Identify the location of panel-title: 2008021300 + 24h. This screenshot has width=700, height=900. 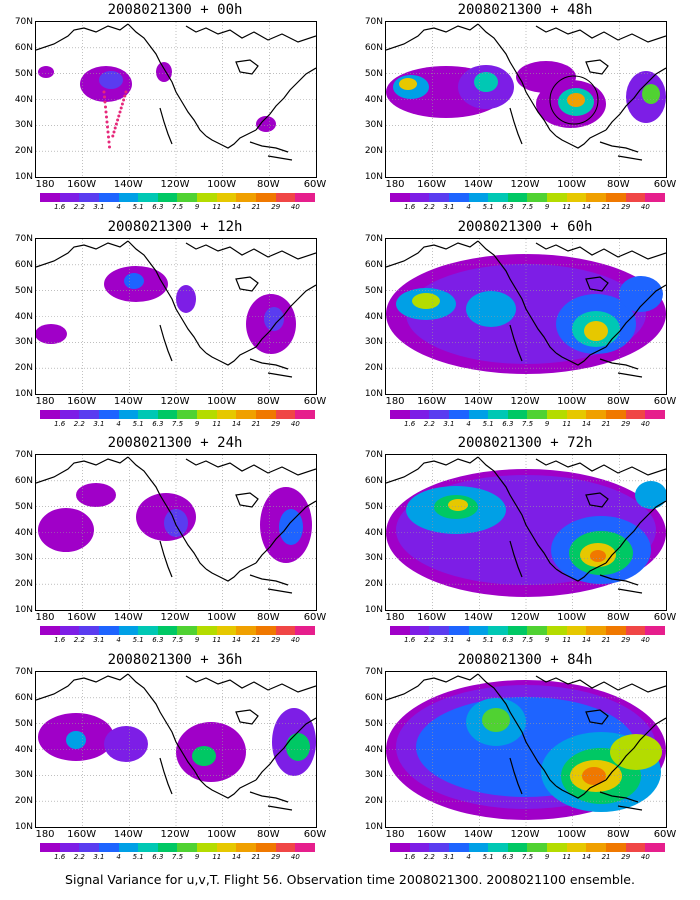
(175, 443).